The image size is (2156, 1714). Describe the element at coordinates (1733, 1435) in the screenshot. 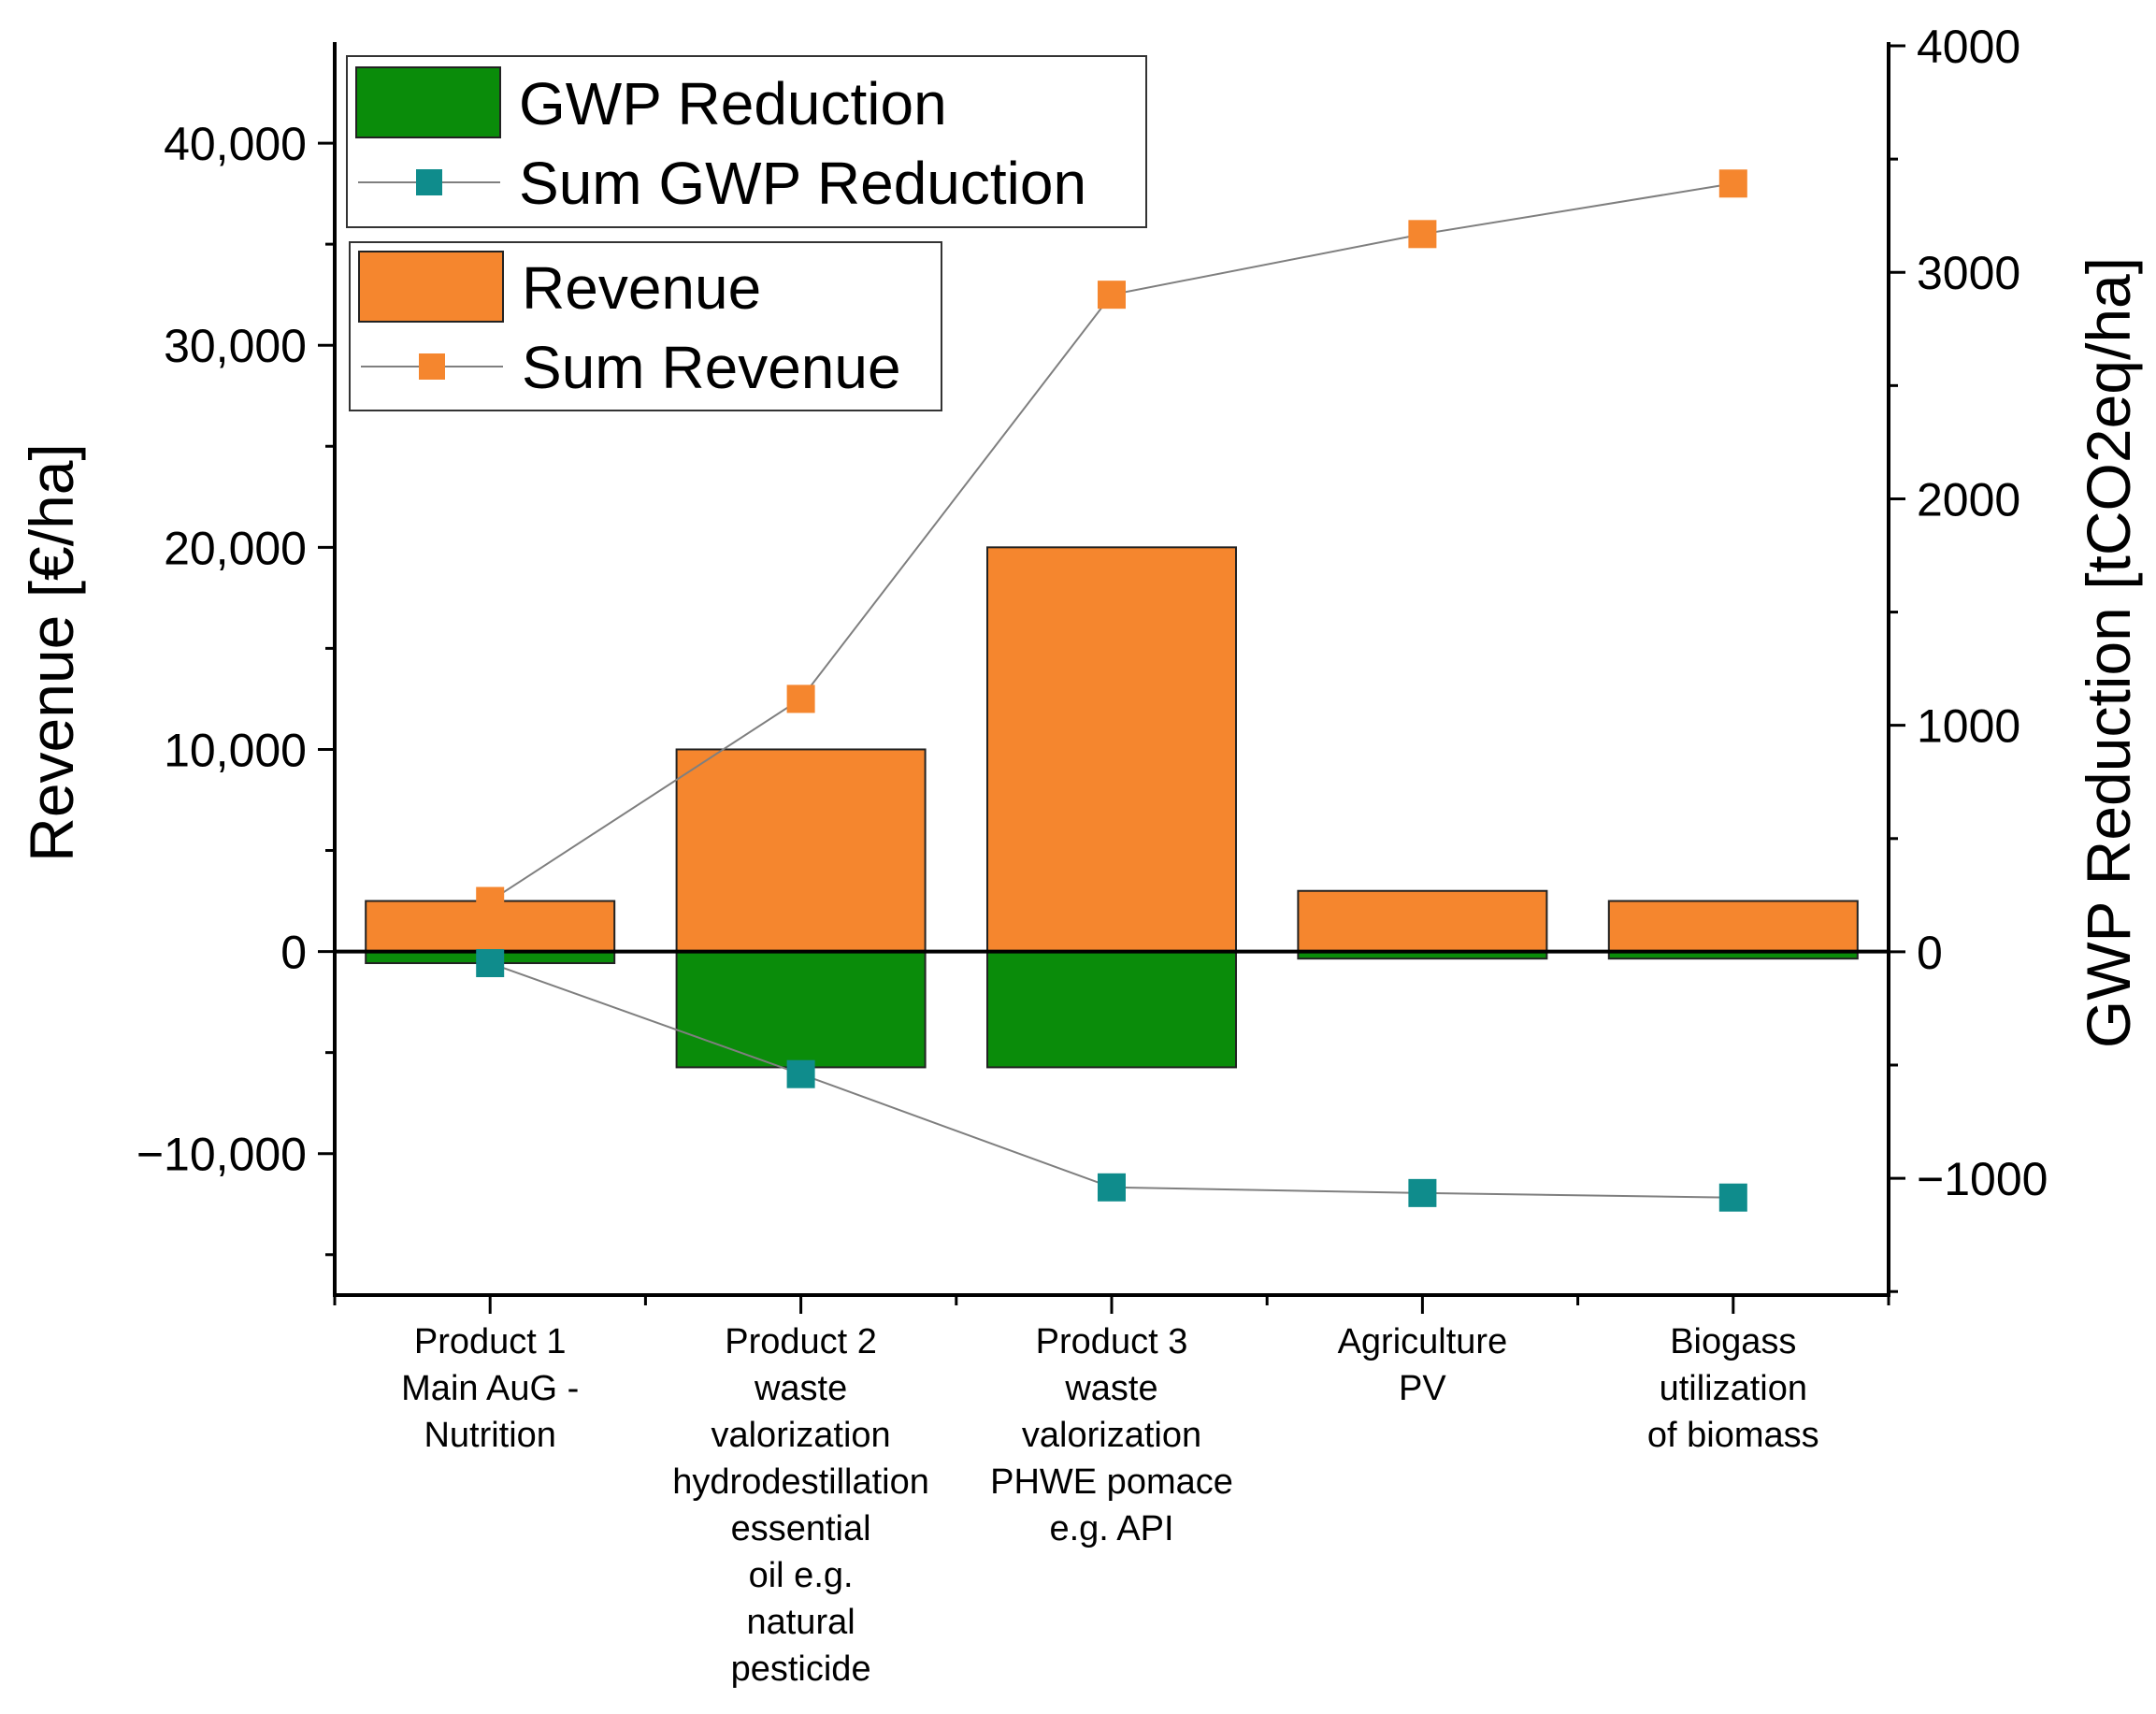

I see `category-label: of biomass` at that location.